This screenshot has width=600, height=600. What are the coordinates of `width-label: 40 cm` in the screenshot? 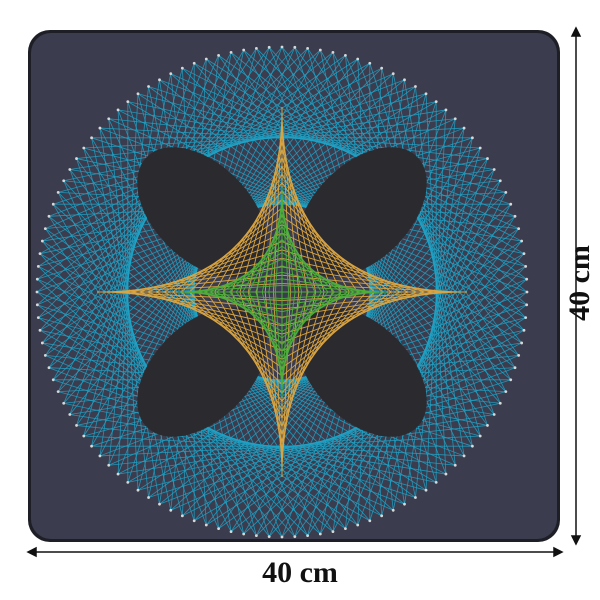 It's located at (300, 572).